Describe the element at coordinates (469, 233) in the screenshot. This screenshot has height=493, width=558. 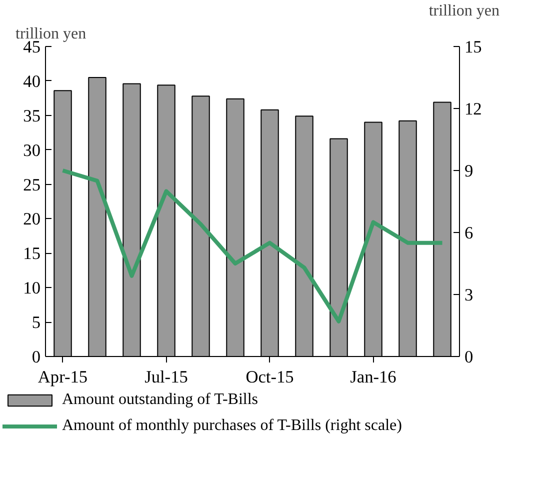
I see `y2-tick-label: 6` at that location.